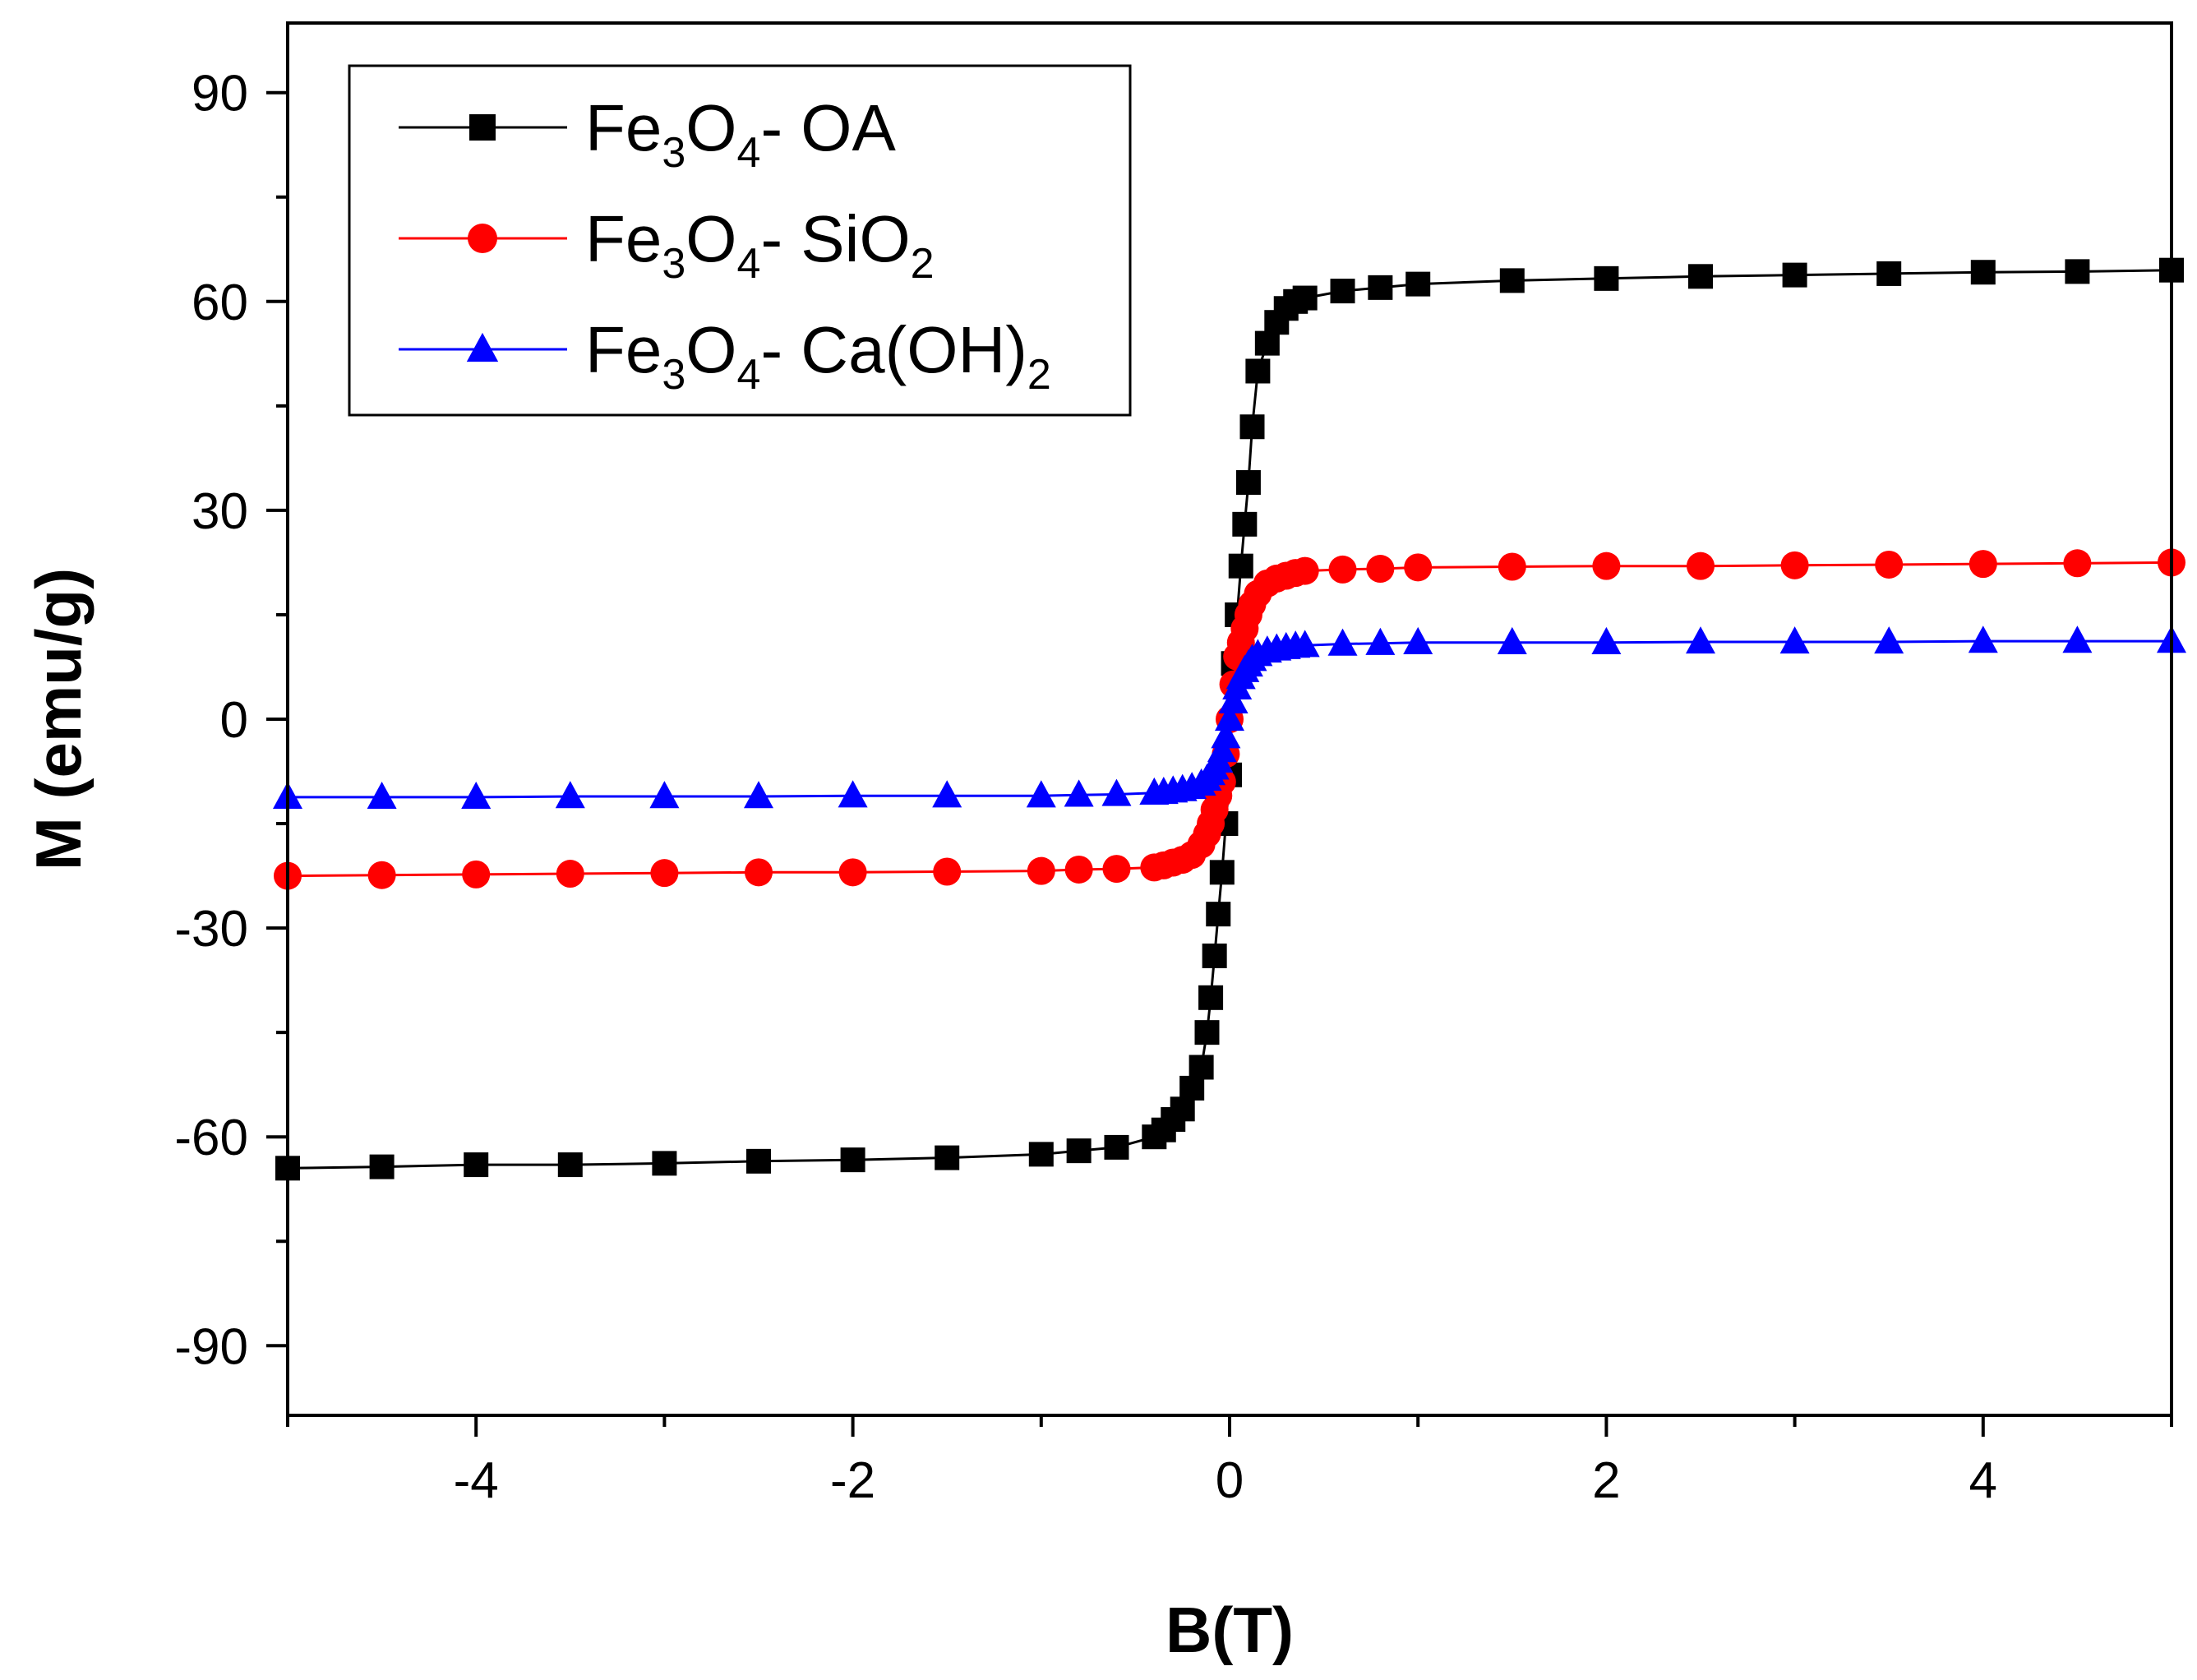 The image size is (2197, 1680). Describe the element at coordinates (1230, 1480) in the screenshot. I see `x-tick-label: 0` at that location.